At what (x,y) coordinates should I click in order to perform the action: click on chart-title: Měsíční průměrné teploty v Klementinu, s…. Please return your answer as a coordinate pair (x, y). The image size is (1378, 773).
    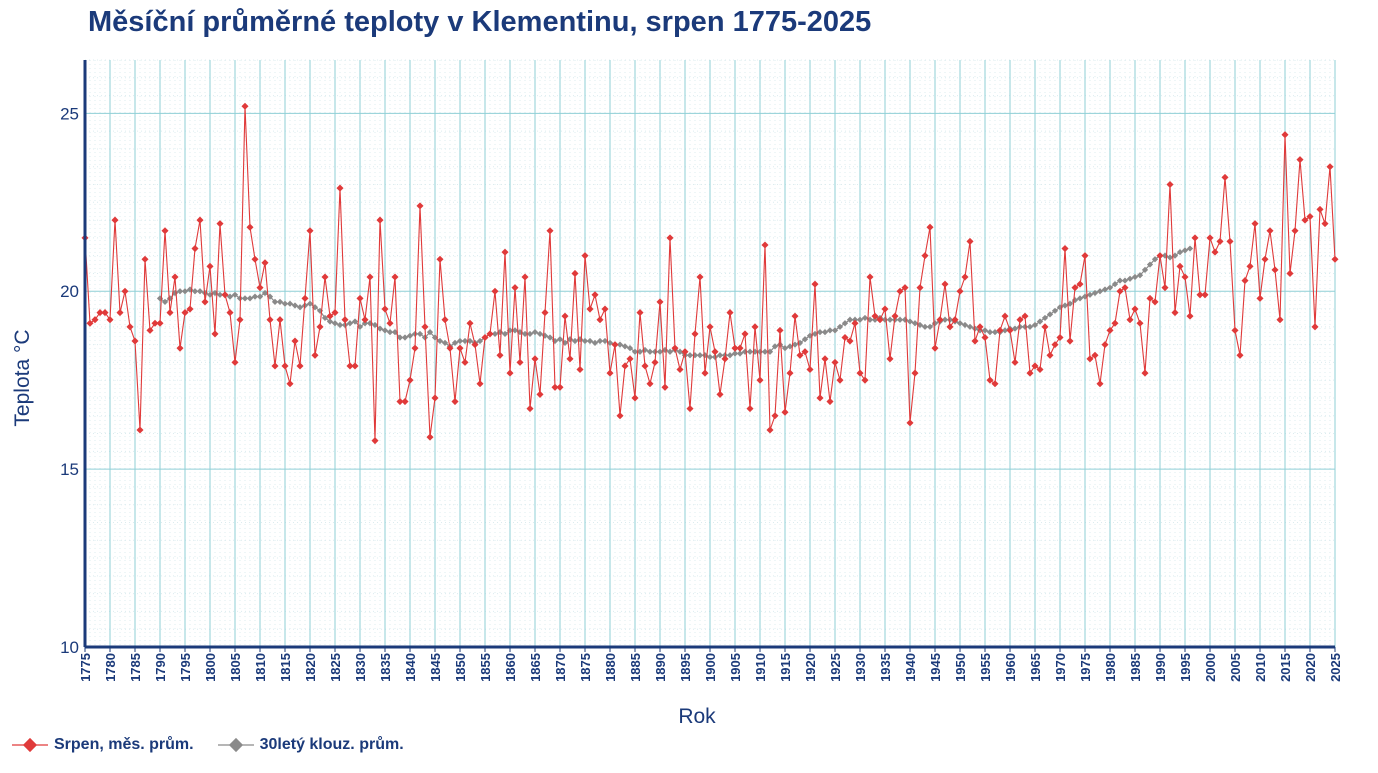
    Looking at the image, I should click on (480, 22).